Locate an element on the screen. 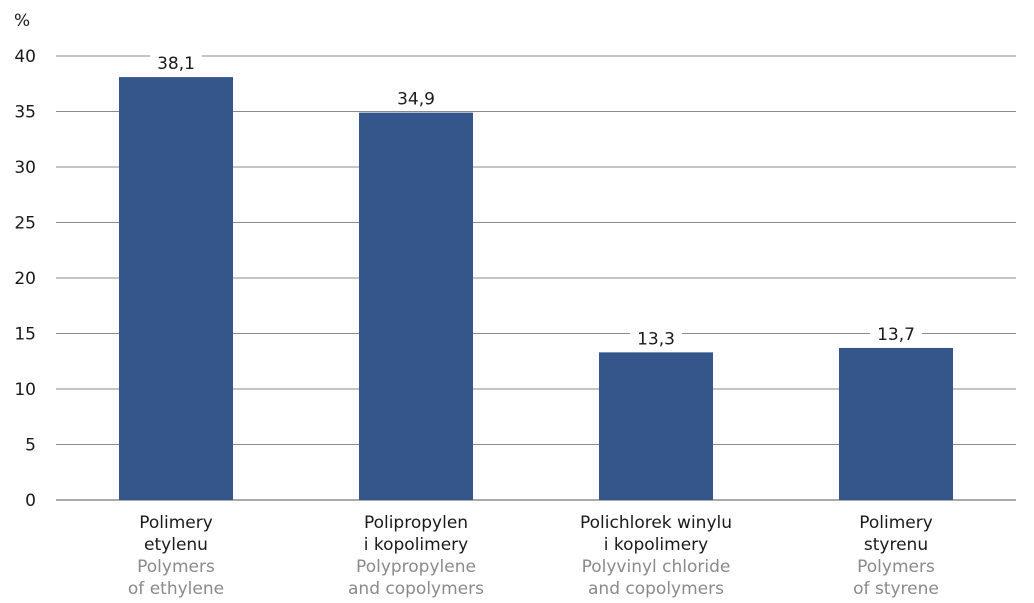 This screenshot has height=603, width=1034. y-tick-label: 0 is located at coordinates (30, 501).